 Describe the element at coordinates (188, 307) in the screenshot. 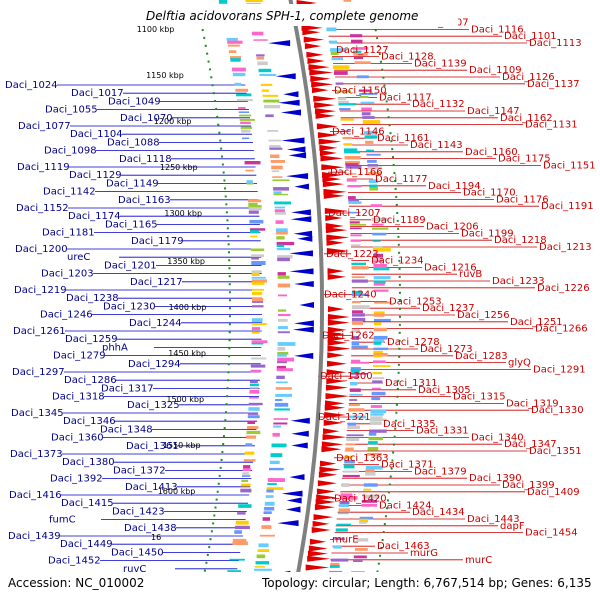

I see `kbp-tick-label: 1400 kbp` at that location.